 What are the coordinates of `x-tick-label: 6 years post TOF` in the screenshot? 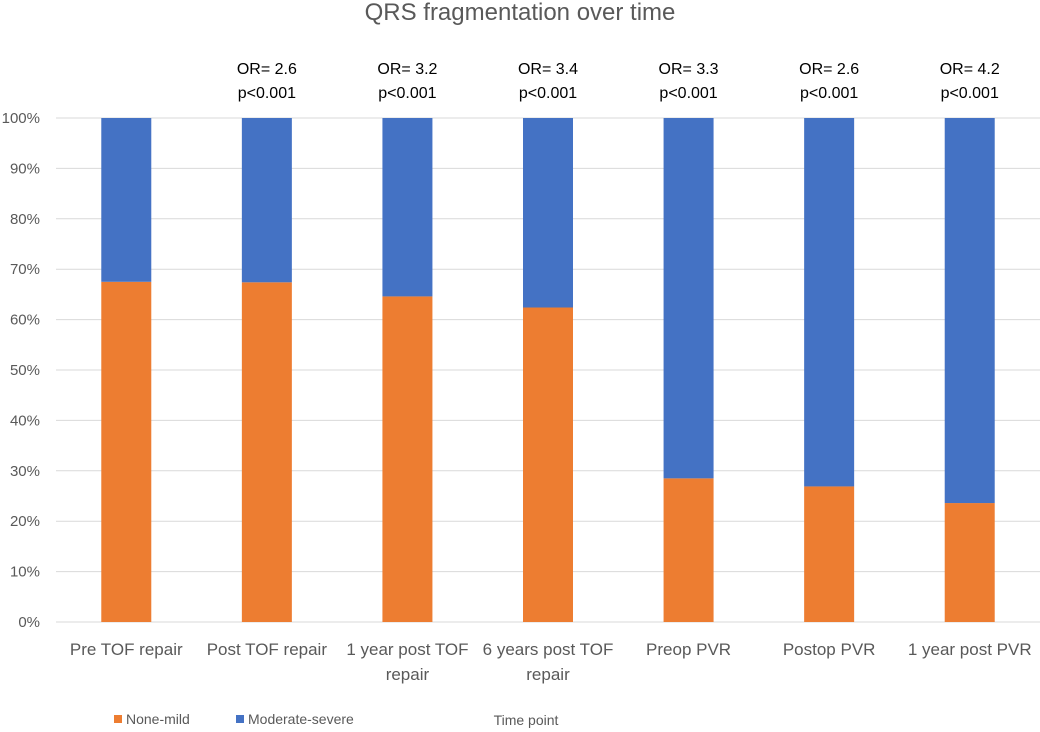 It's located at (548, 649).